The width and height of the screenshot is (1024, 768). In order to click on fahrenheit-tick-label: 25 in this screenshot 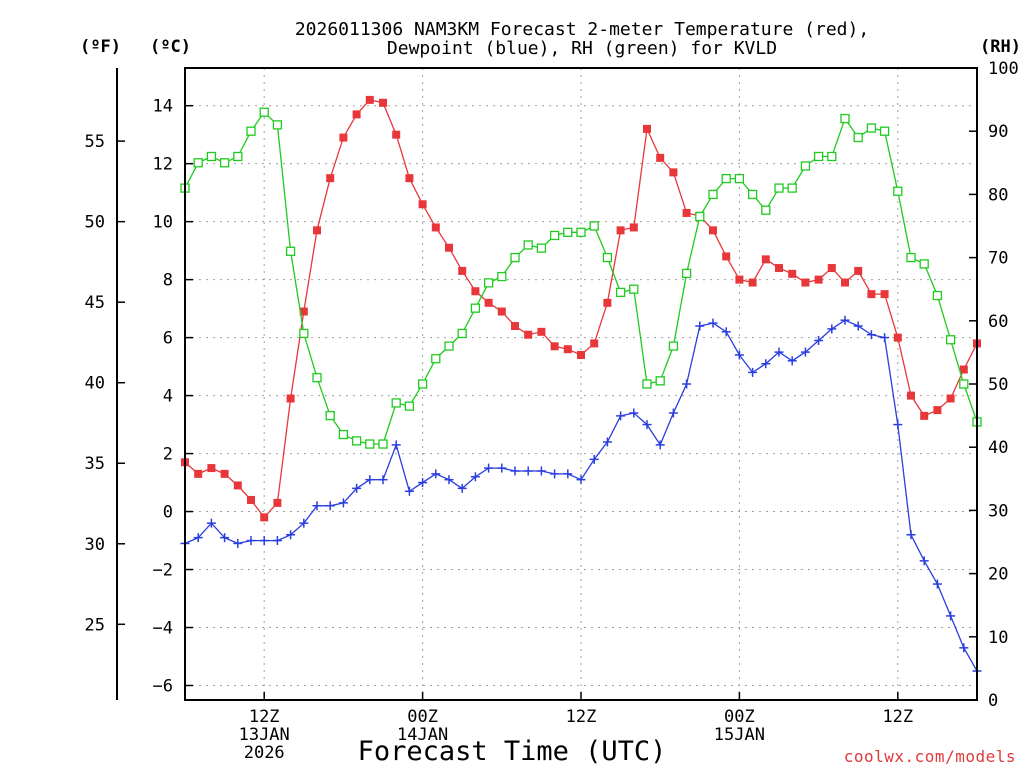, I will do `click(95, 625)`.